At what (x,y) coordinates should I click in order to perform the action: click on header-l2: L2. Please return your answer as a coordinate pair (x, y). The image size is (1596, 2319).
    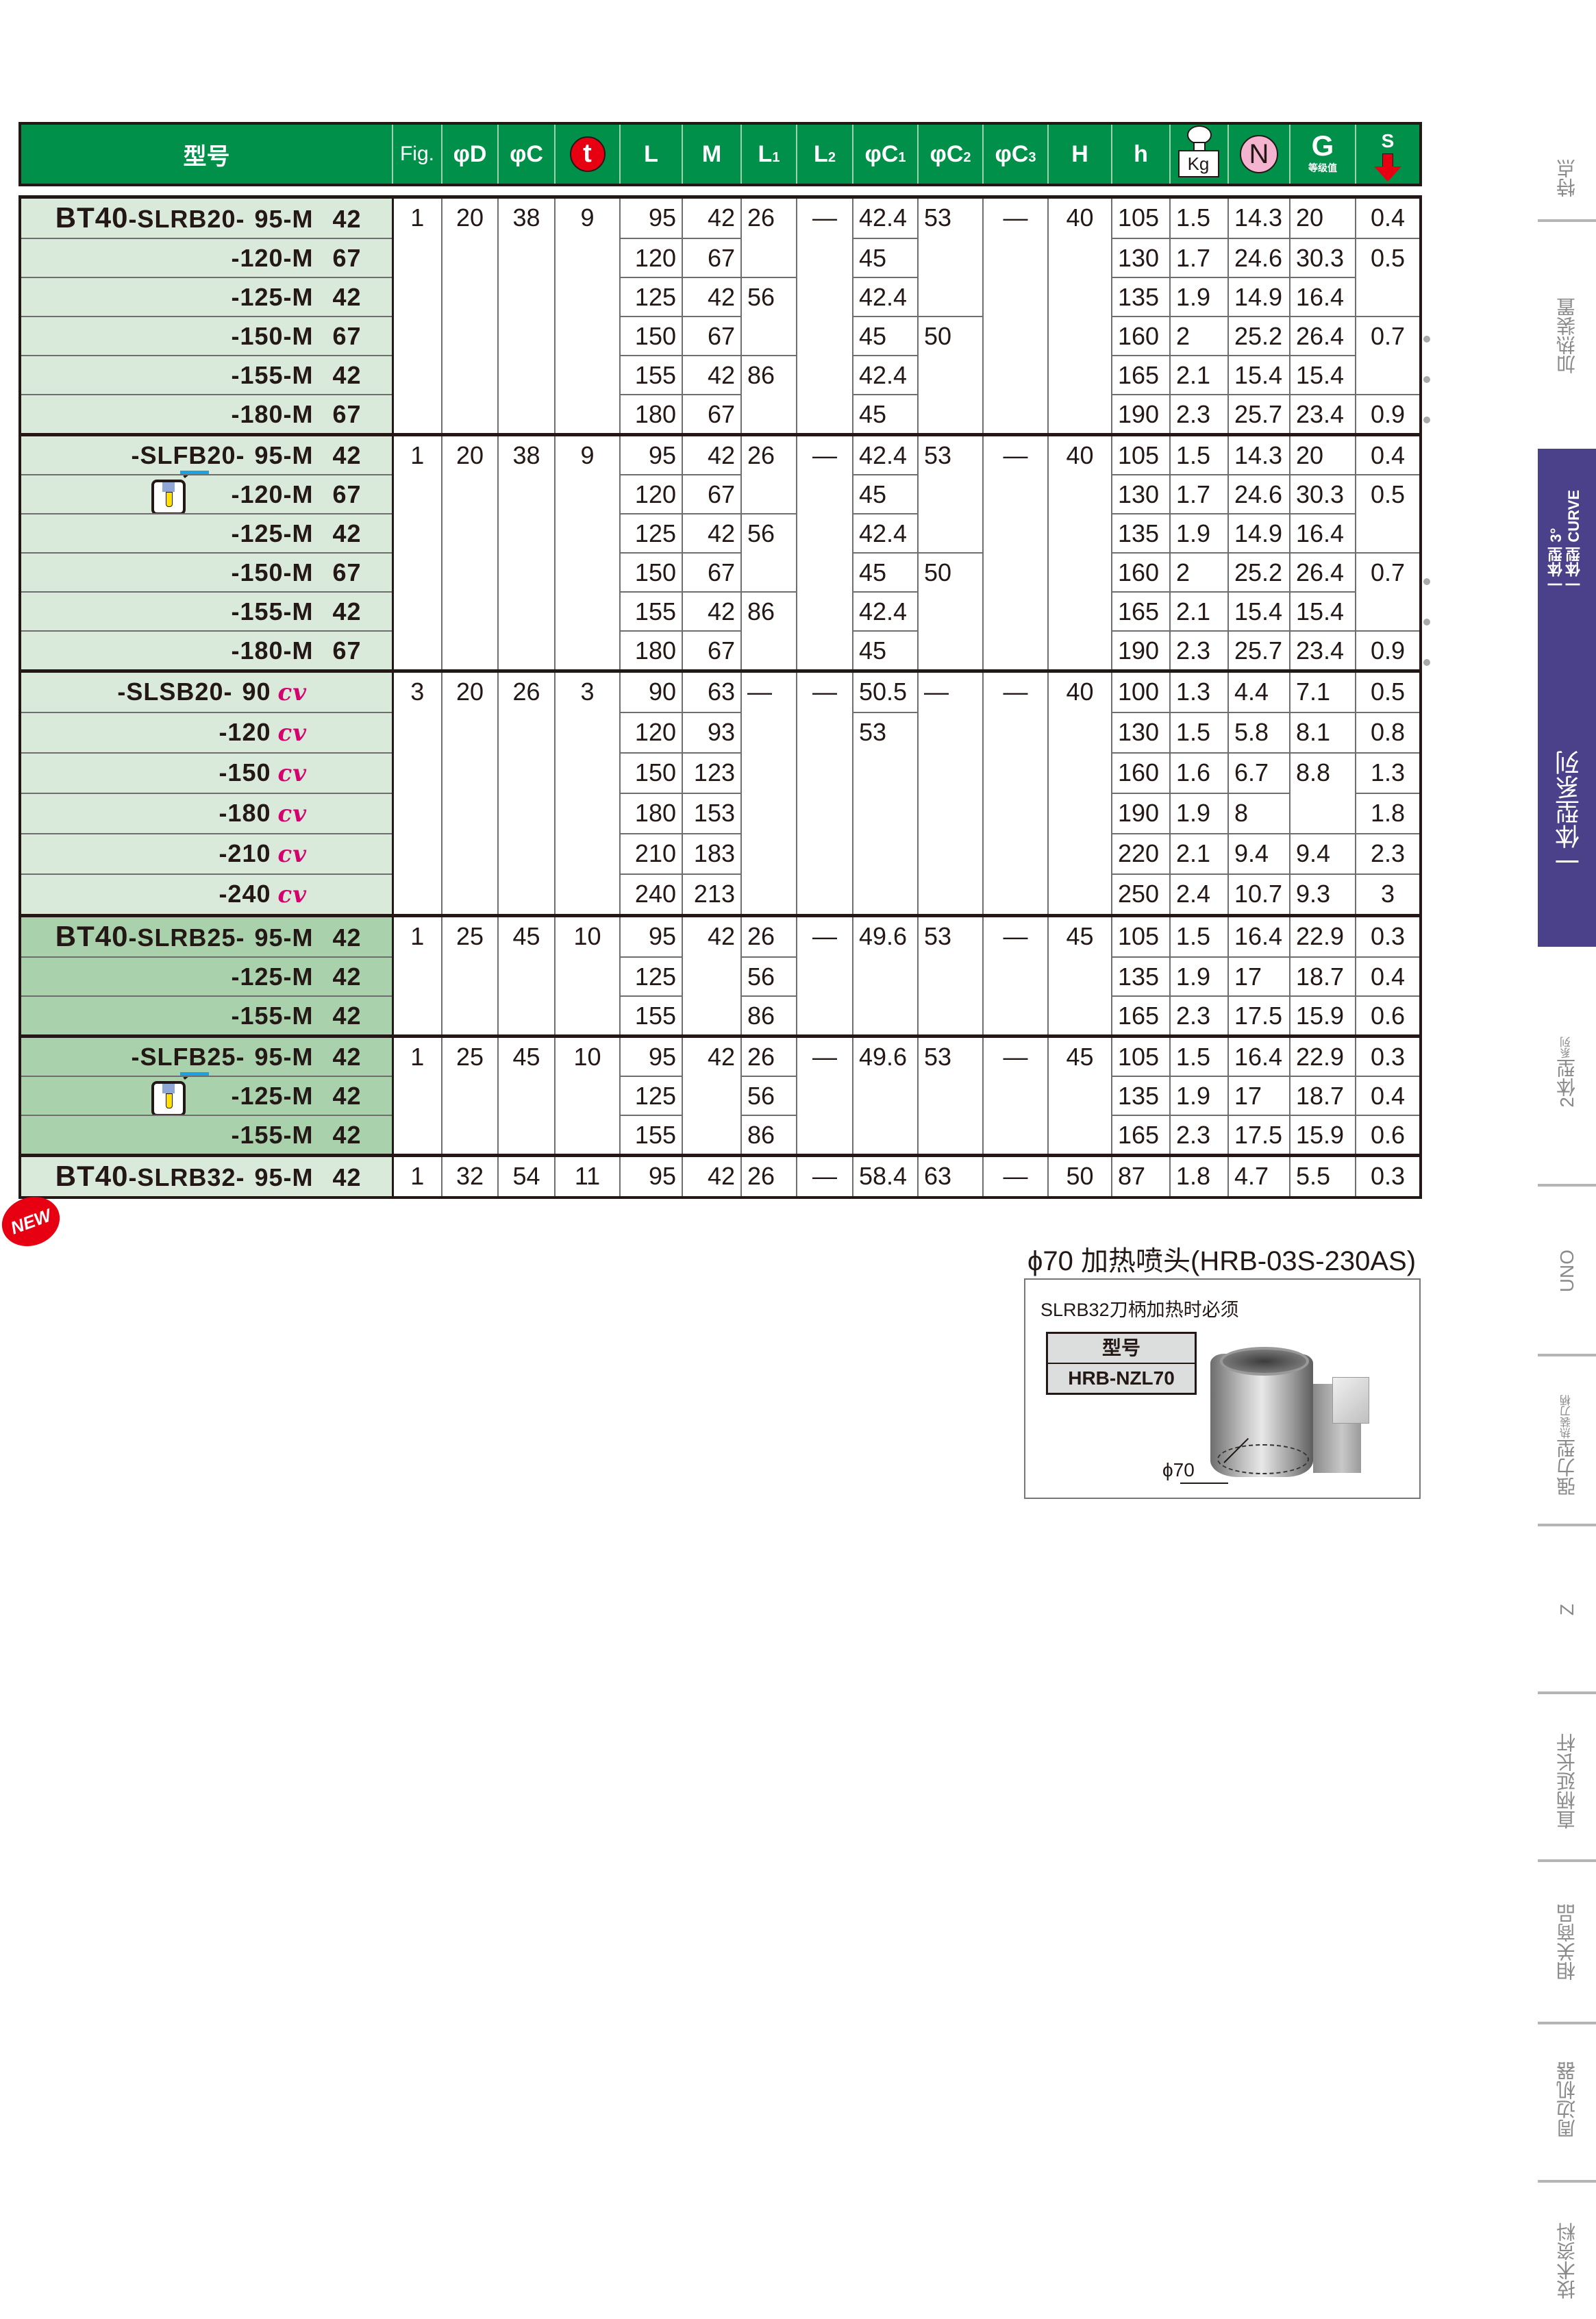
    Looking at the image, I should click on (824, 154).